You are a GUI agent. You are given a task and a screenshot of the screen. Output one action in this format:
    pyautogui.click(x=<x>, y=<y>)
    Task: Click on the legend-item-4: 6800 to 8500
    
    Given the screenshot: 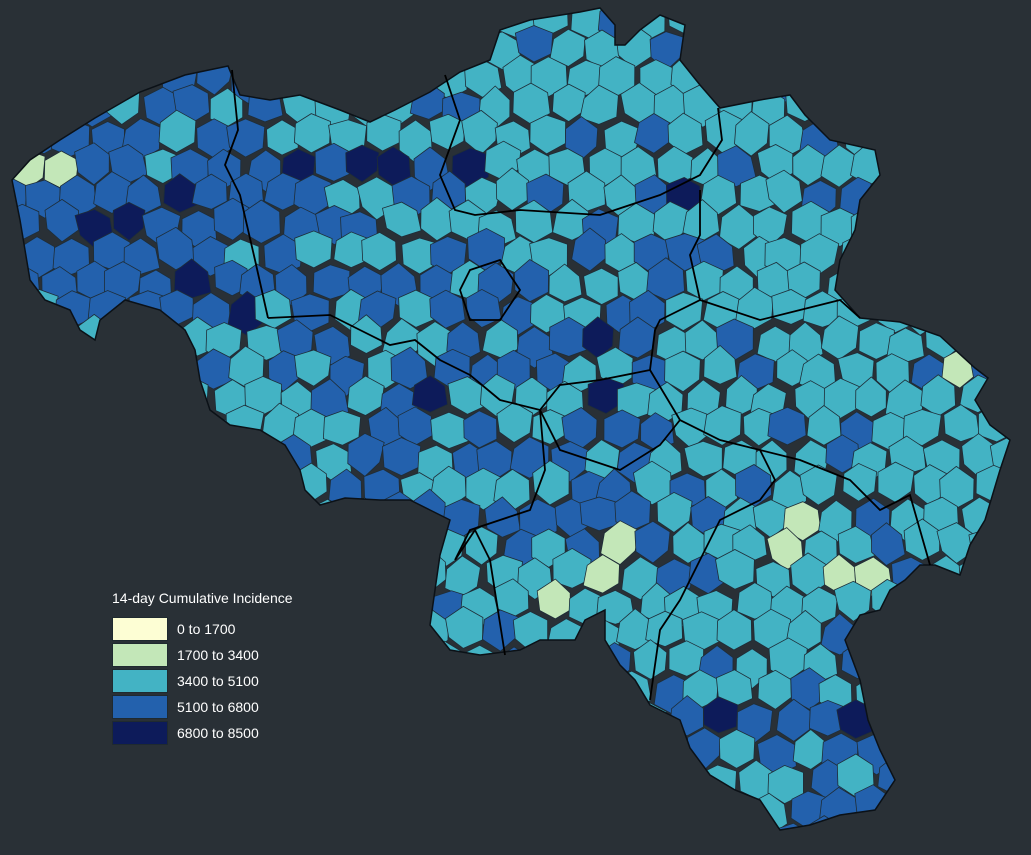 What is the action you would take?
    pyautogui.click(x=202, y=733)
    